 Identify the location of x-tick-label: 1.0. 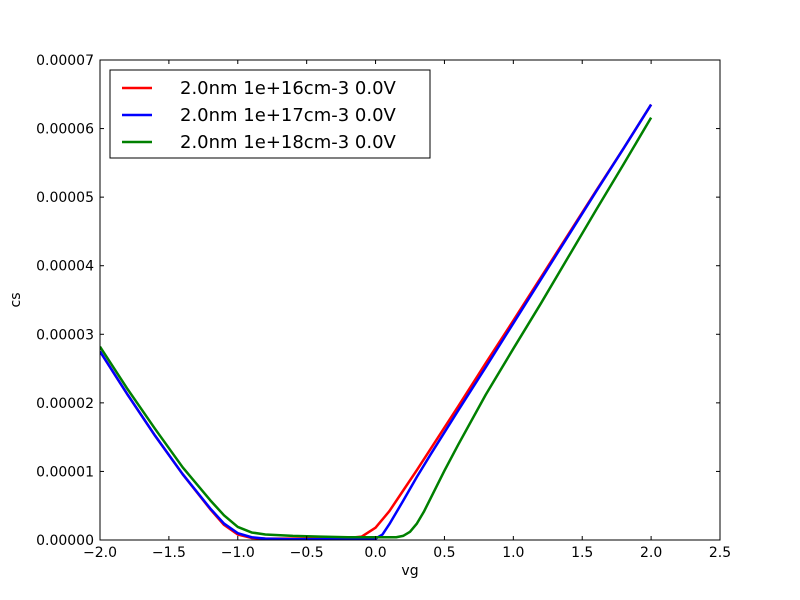
(513, 553).